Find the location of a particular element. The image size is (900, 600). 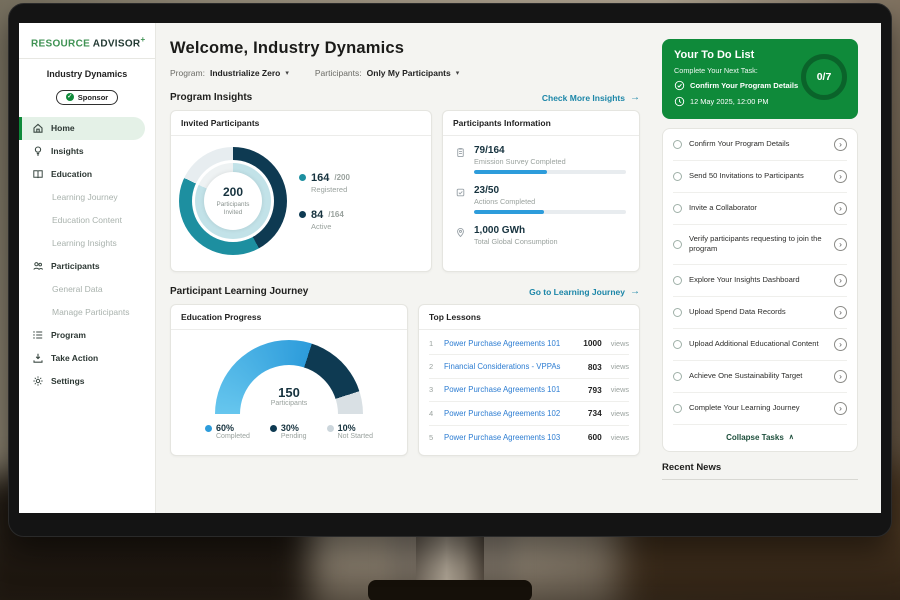

lesson-row: 1 Power Purchase Agreements 101 1000 views is located at coordinates (529, 344).